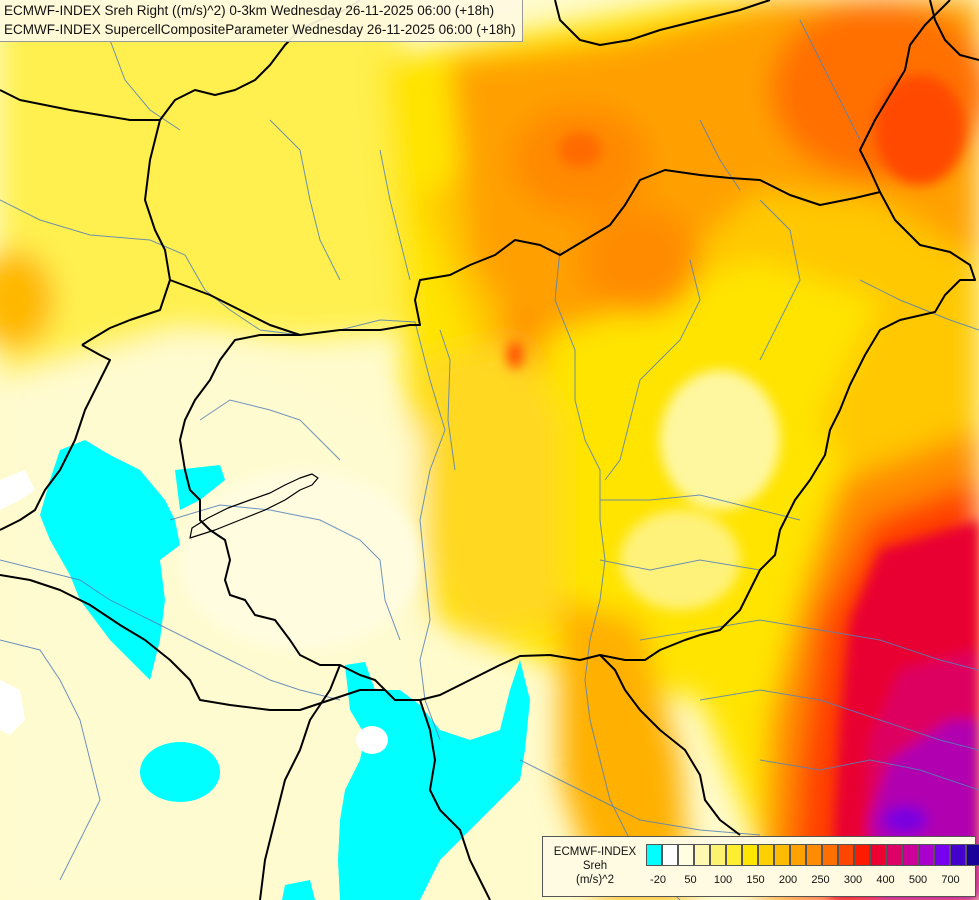 This screenshot has height=900, width=979. What do you see at coordinates (595, 852) in the screenshot?
I see `legend-source: ECMWF-INDEX` at bounding box center [595, 852].